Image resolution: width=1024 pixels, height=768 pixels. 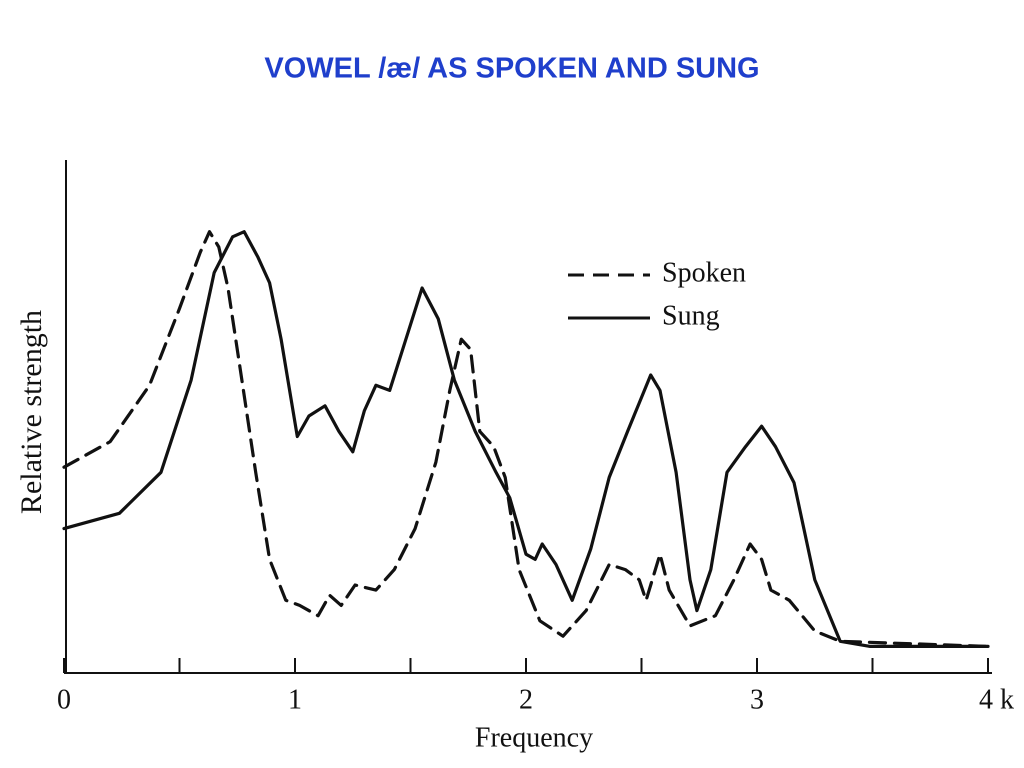 What do you see at coordinates (704, 272) in the screenshot?
I see `legend-label: Spoken` at bounding box center [704, 272].